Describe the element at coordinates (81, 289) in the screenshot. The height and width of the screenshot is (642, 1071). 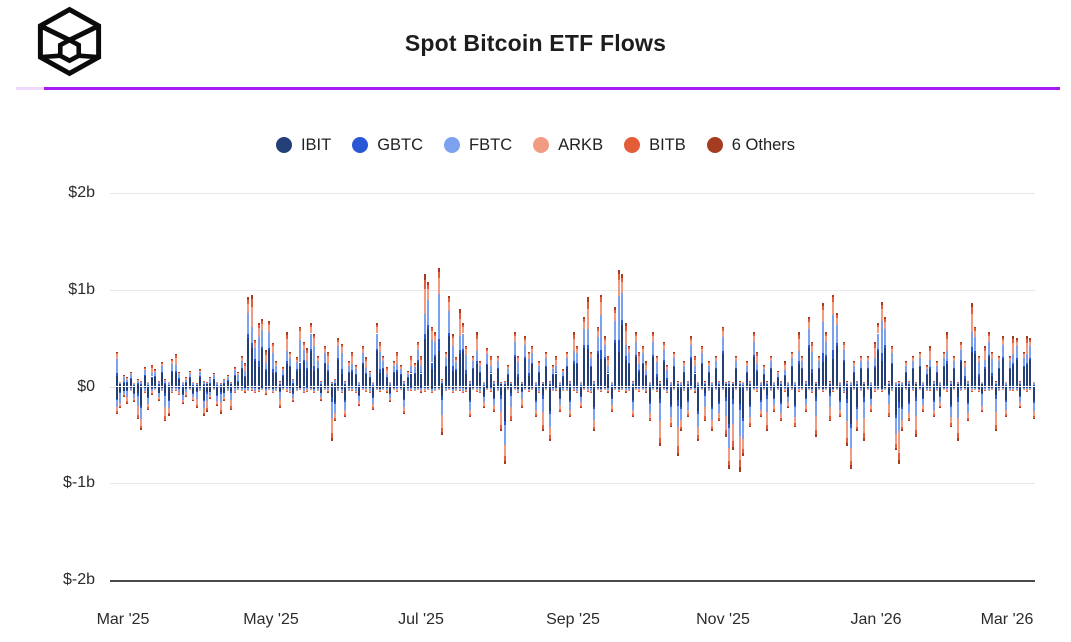
I see `y-tick-label: $1b` at that location.